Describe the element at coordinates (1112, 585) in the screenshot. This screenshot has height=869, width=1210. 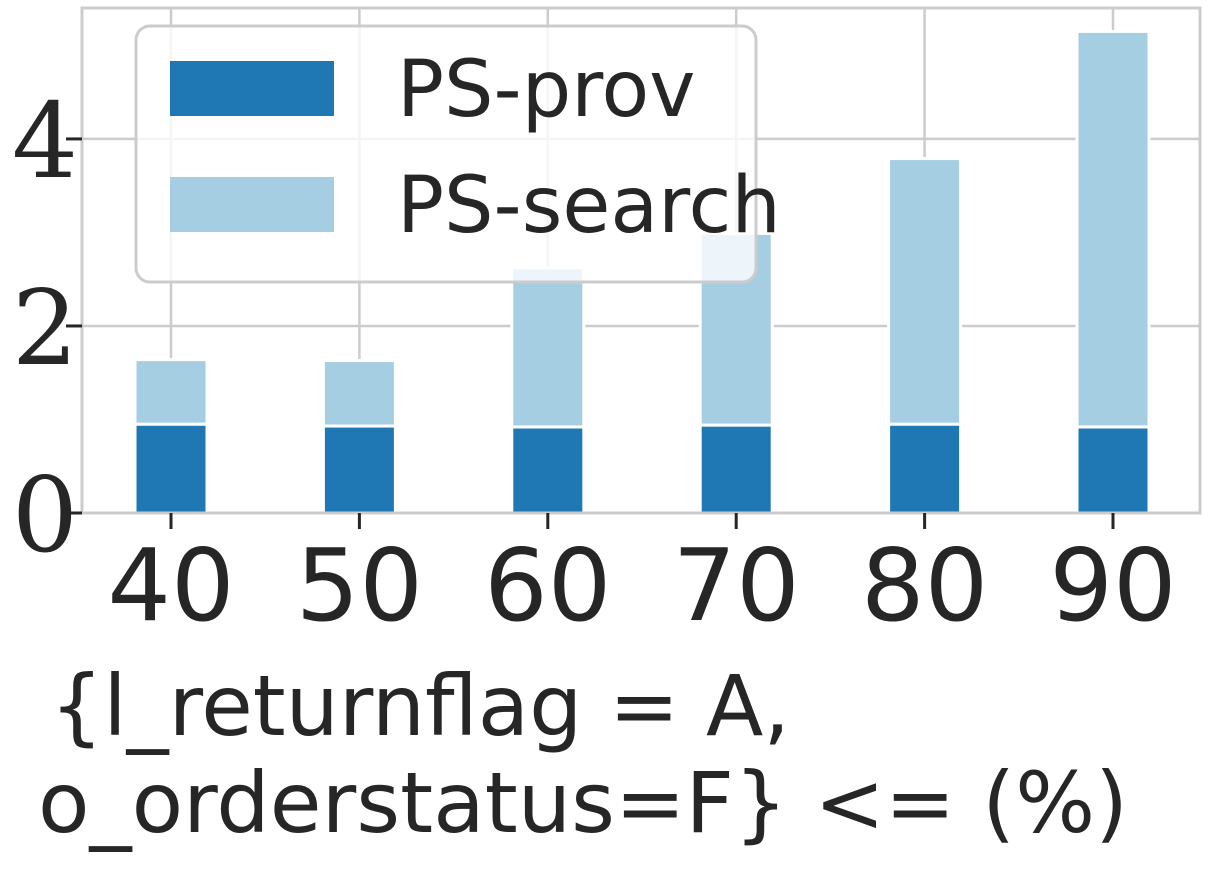
I see `x-tick-label: 90` at that location.